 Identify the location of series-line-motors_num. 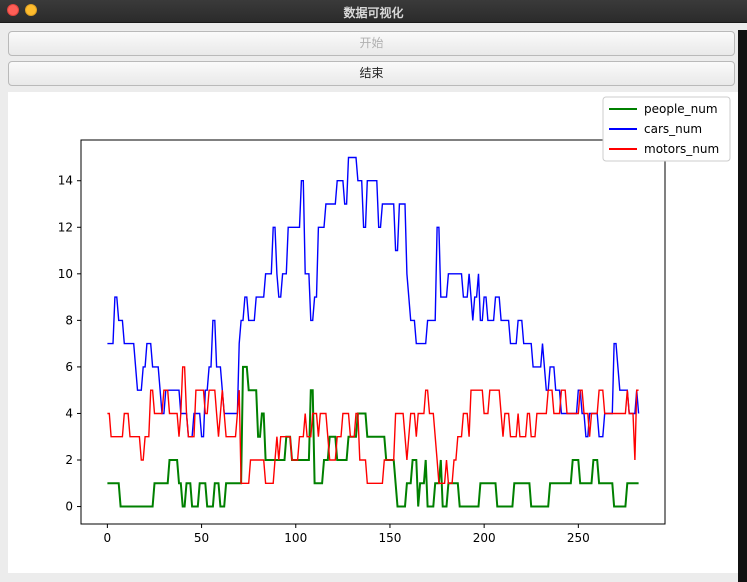
(373, 425).